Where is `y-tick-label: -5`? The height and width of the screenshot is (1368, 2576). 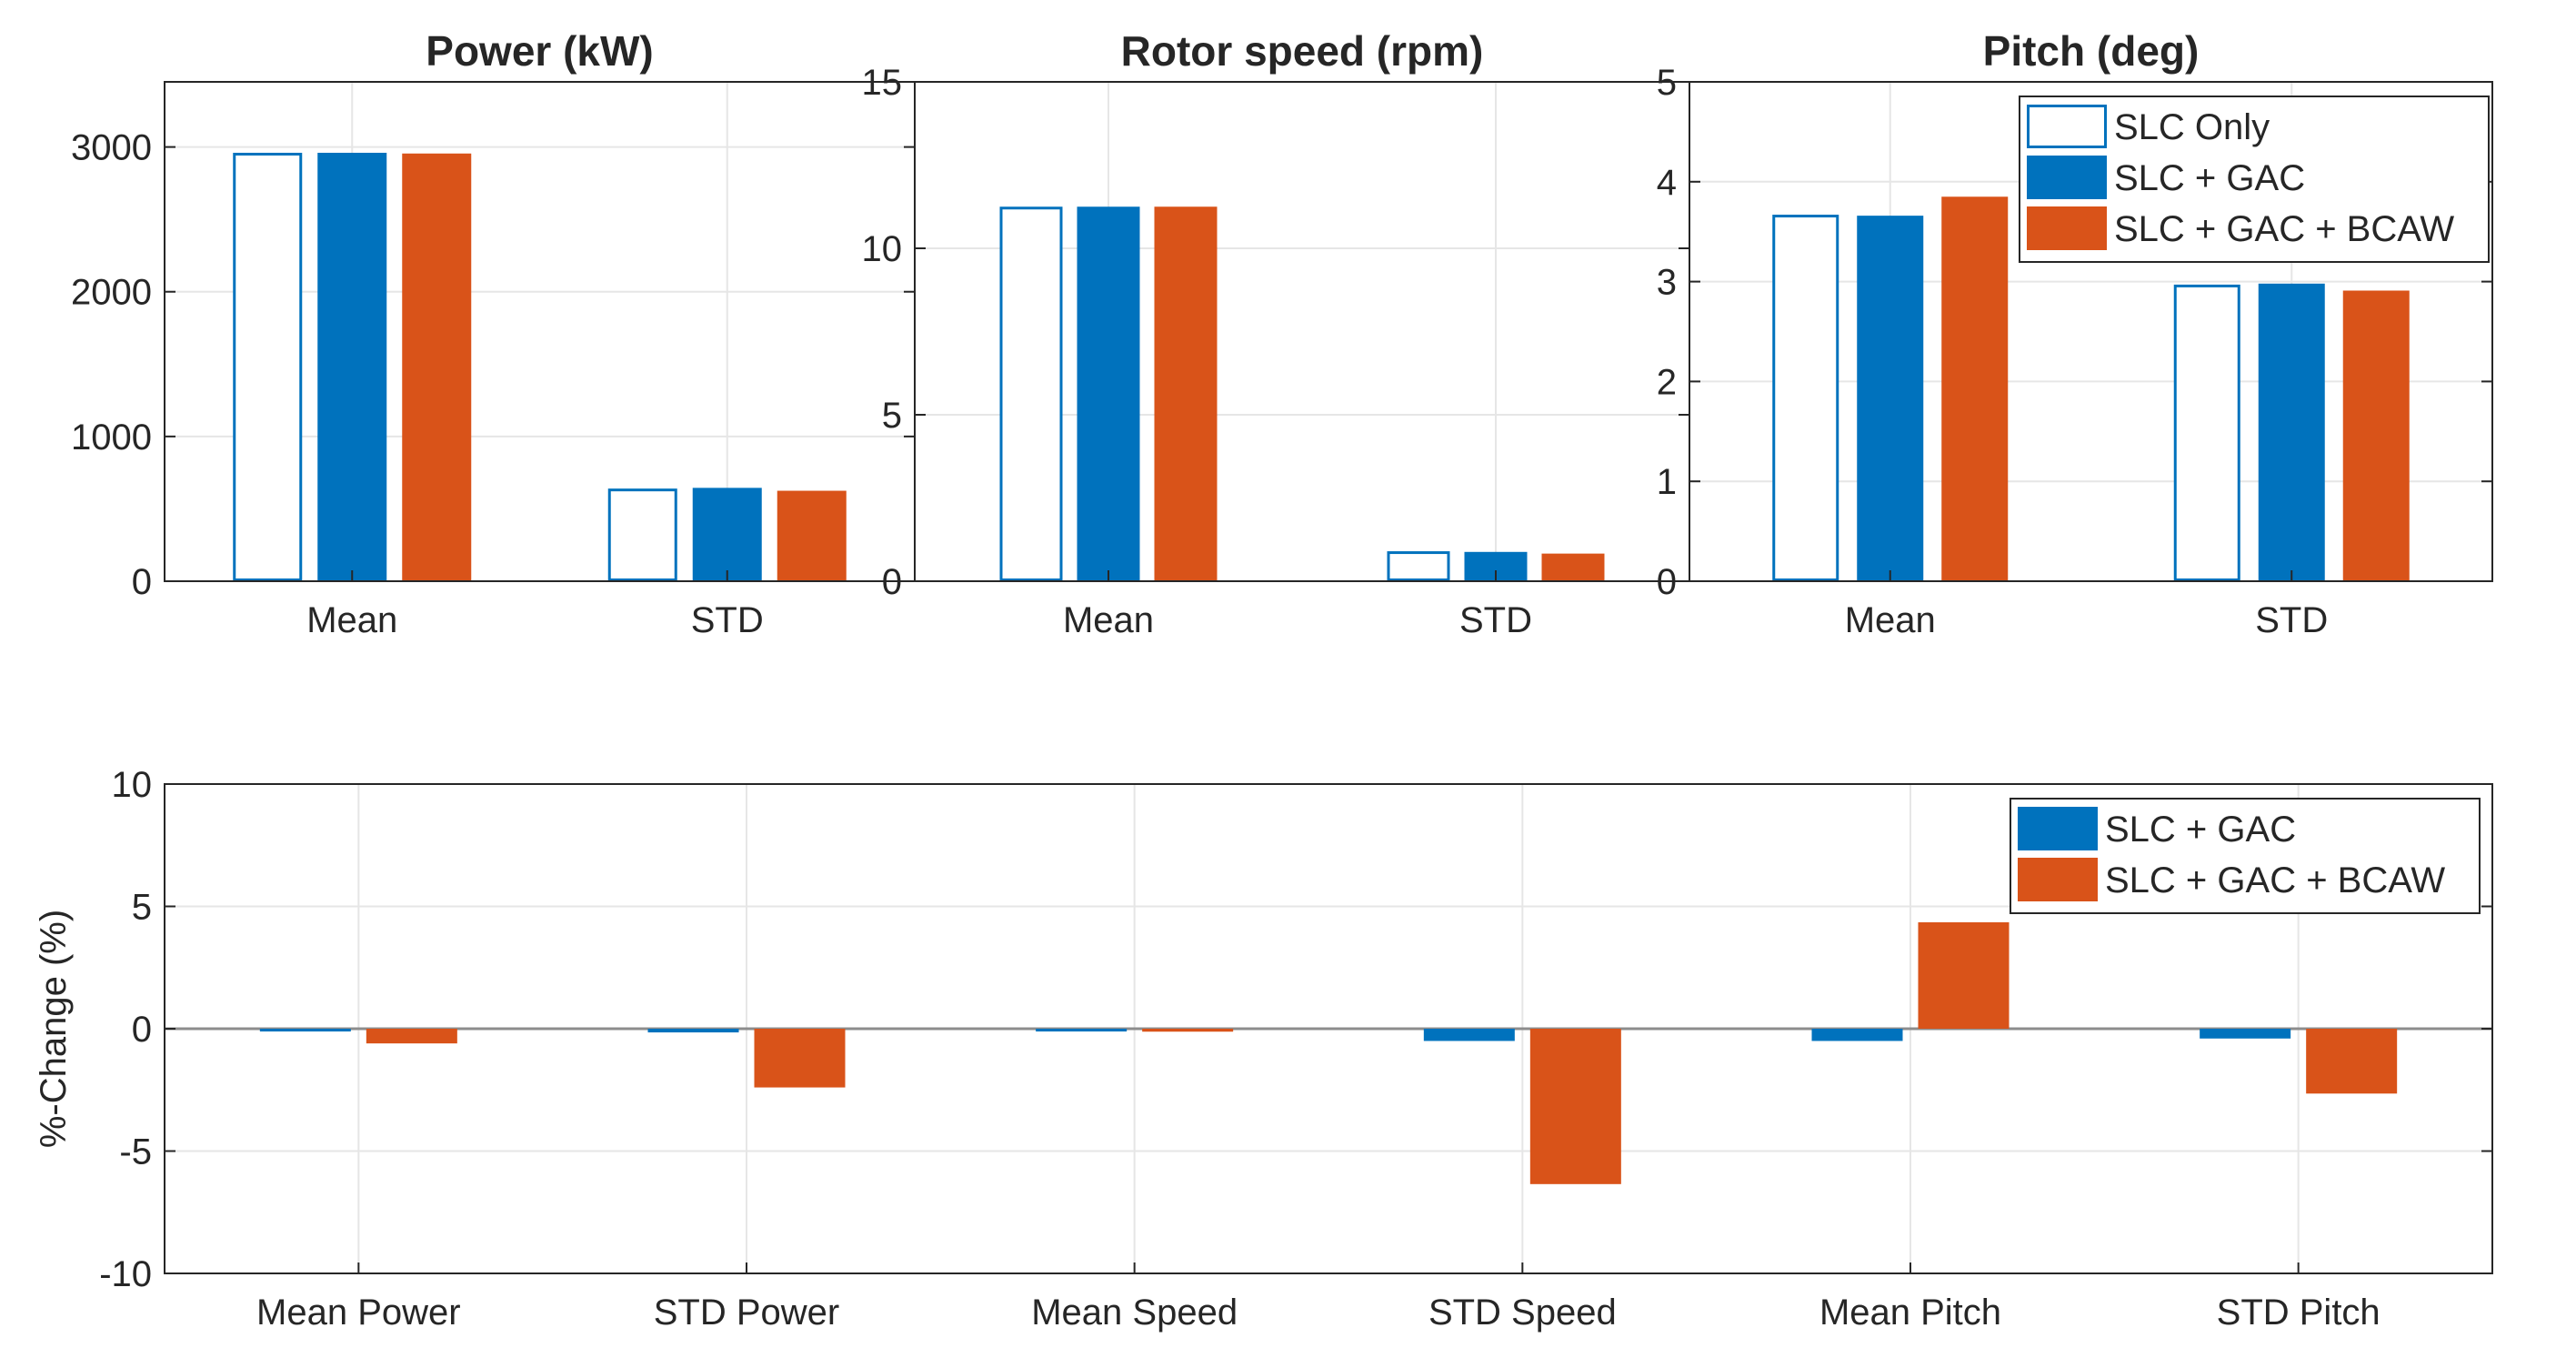
y-tick-label: -5 is located at coordinates (135, 1152).